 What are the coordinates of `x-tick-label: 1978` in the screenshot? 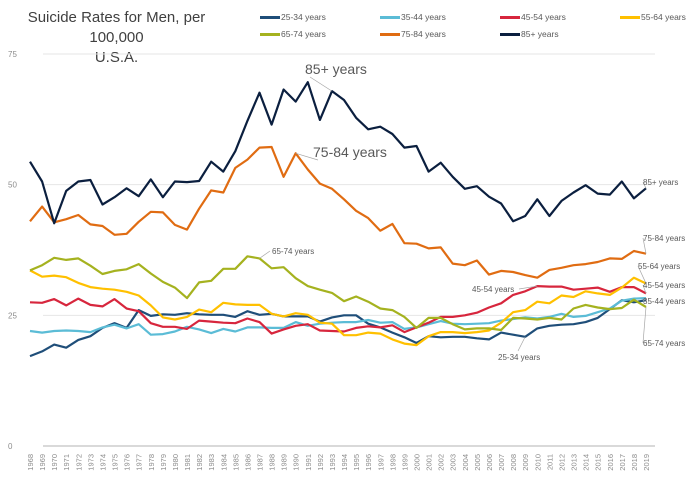 It's located at (151, 462).